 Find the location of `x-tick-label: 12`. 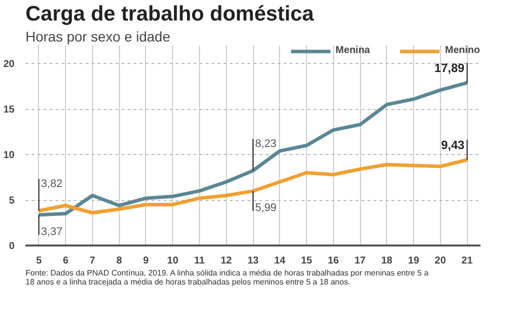

x-tick-label: 12 is located at coordinates (226, 261).